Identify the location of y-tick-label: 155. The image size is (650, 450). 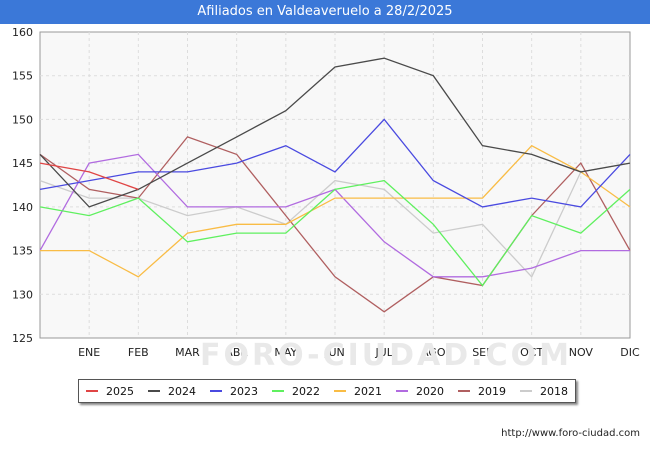
(22, 76).